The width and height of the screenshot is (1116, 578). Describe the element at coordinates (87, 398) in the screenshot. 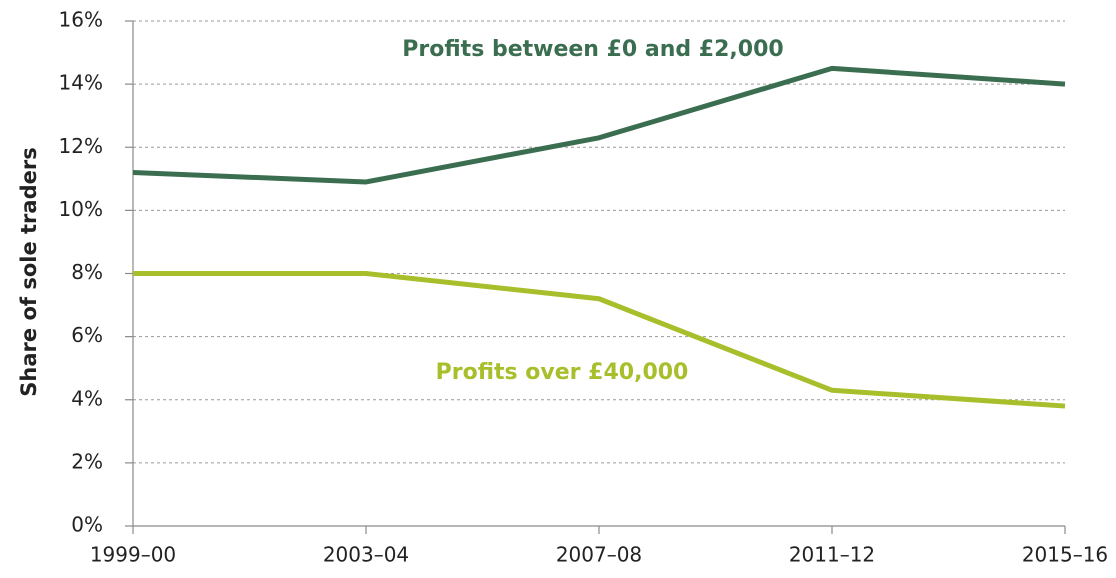

I see `y-tick-label: 4%` at that location.